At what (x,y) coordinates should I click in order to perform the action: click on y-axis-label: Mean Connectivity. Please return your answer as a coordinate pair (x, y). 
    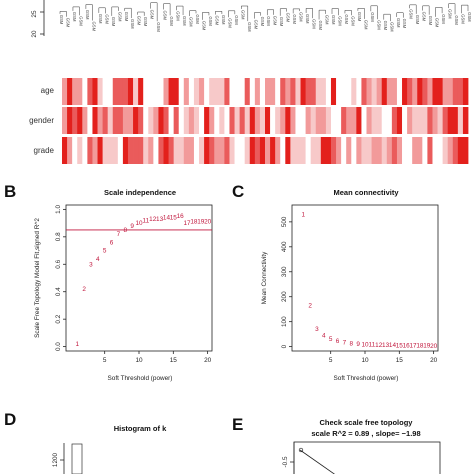
    Looking at the image, I should click on (264, 277).